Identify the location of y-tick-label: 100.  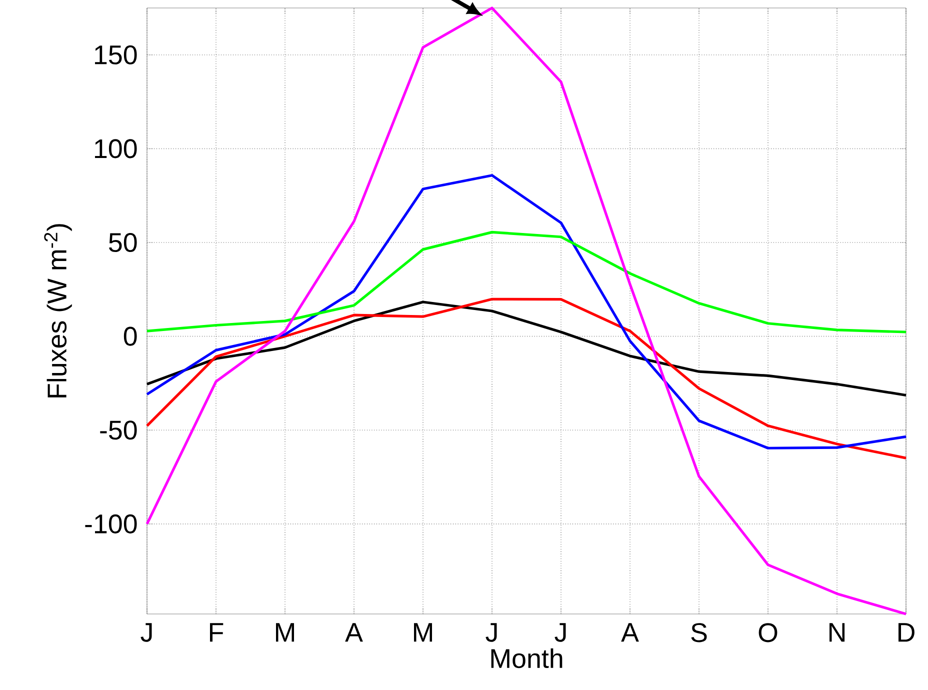
(116, 148).